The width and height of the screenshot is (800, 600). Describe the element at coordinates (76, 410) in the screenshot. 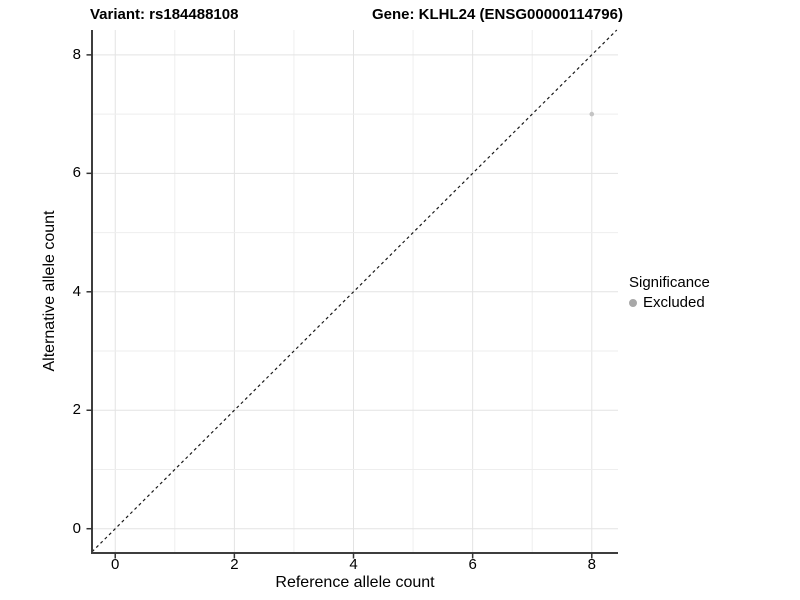

I see `y-tick-label: 2` at that location.